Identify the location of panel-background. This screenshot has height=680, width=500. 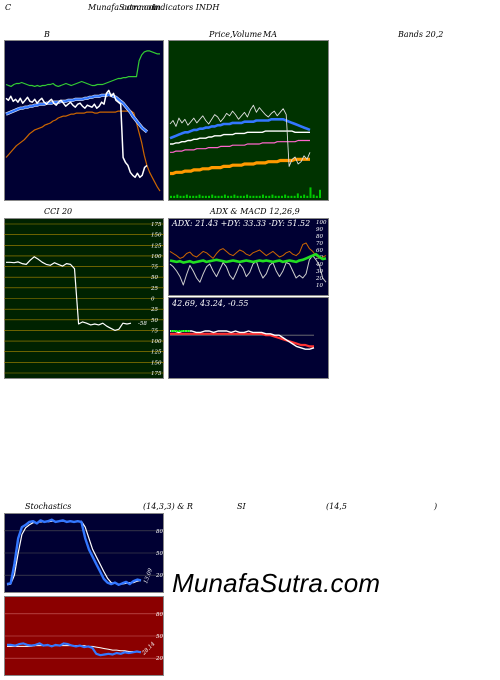
(248, 338).